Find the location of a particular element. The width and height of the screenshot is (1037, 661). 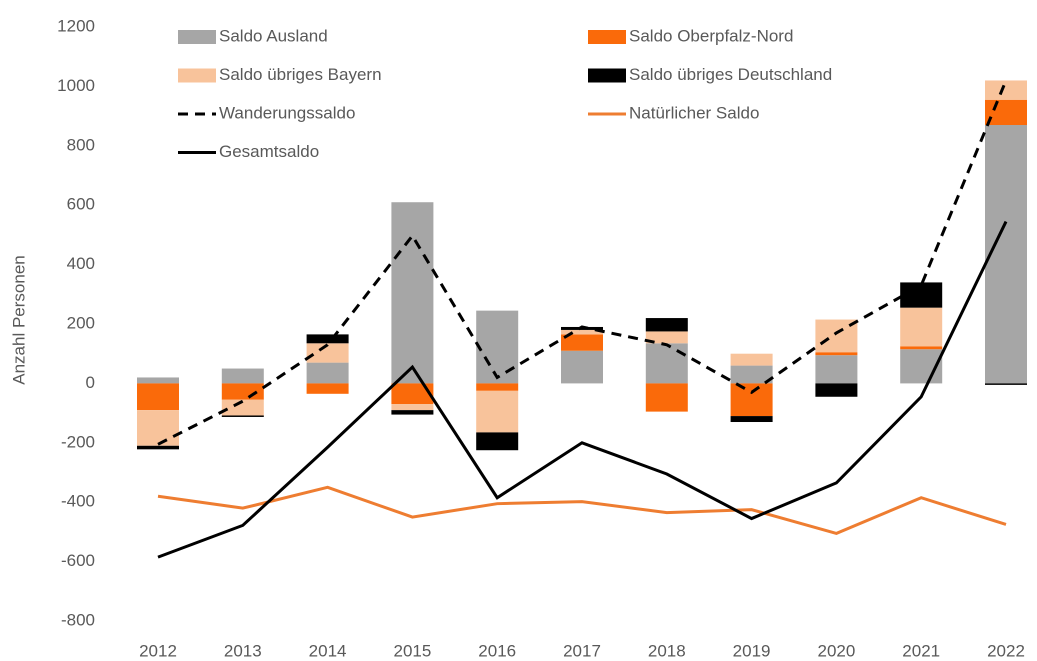

x-tick-label: 2014 is located at coordinates (328, 650).